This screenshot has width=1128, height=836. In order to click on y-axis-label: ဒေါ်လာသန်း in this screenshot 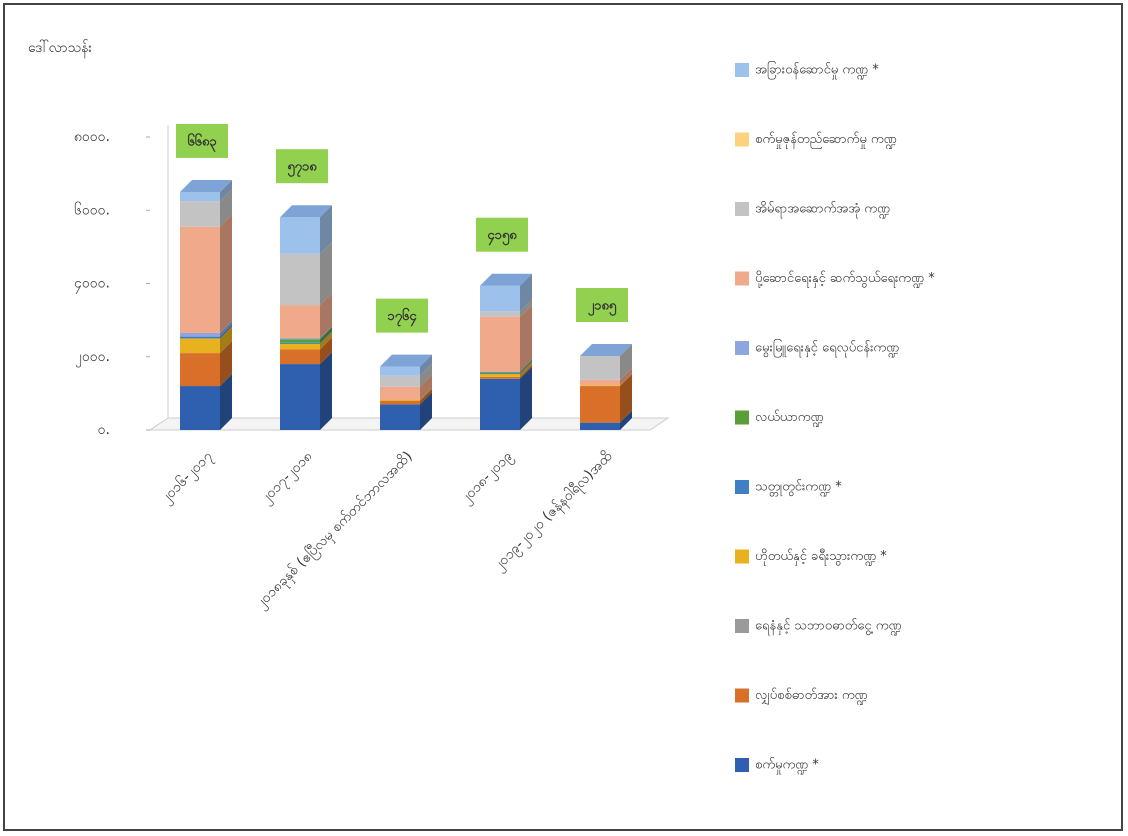, I will do `click(60, 49)`.